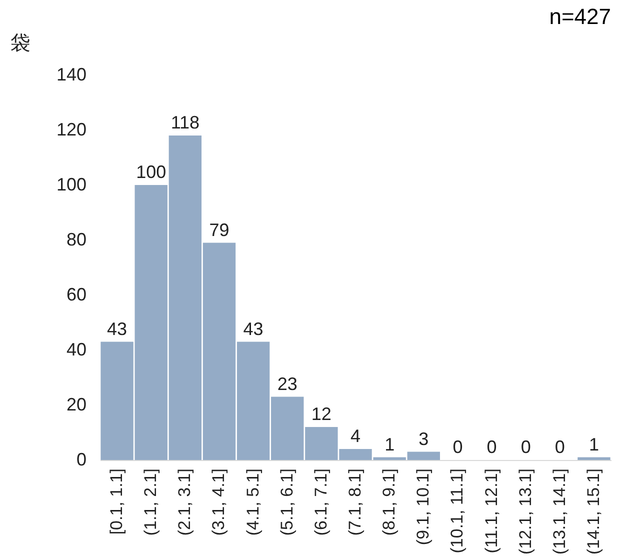 The image size is (617, 559). What do you see at coordinates (593, 511) in the screenshot?
I see `x-tick-label: (14.1, 15.1]` at bounding box center [593, 511].